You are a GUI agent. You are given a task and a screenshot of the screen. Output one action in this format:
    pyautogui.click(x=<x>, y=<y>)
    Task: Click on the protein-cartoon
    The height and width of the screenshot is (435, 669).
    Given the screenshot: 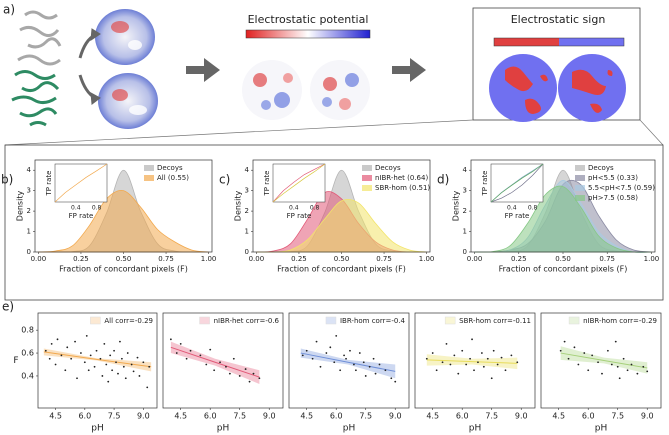 What is the action you would take?
    pyautogui.click(x=36, y=68)
    